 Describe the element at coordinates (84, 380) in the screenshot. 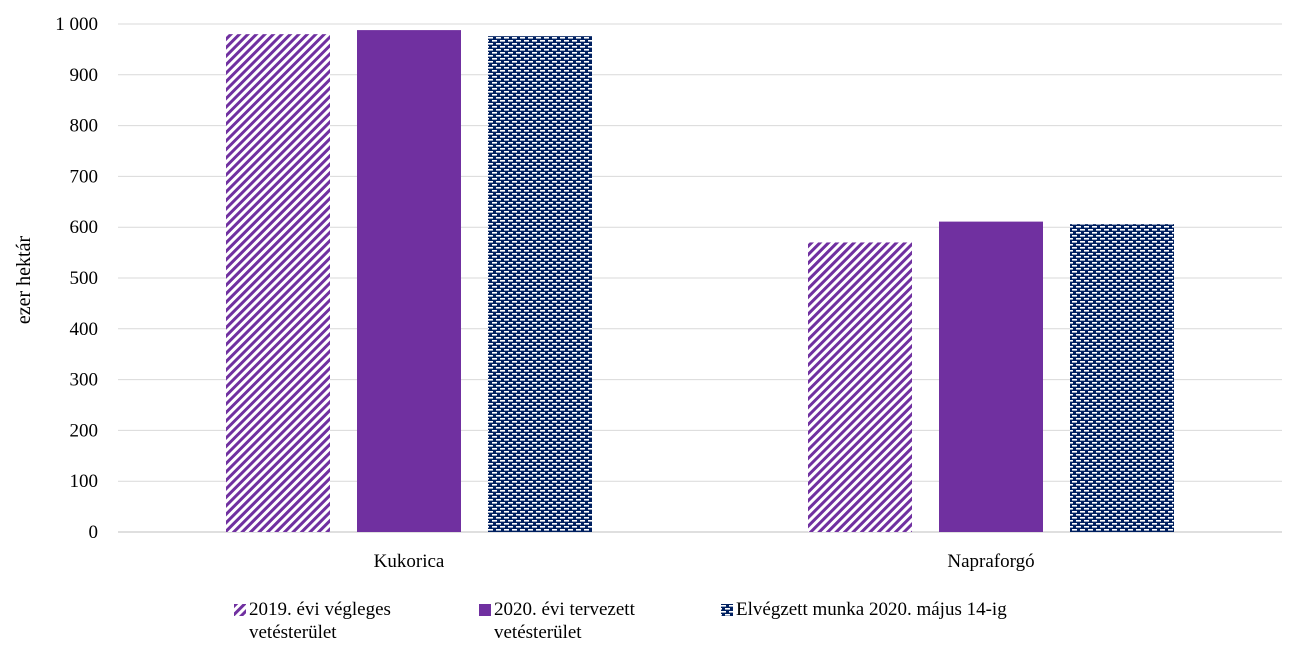

I see `y-tick-label: 300` at that location.